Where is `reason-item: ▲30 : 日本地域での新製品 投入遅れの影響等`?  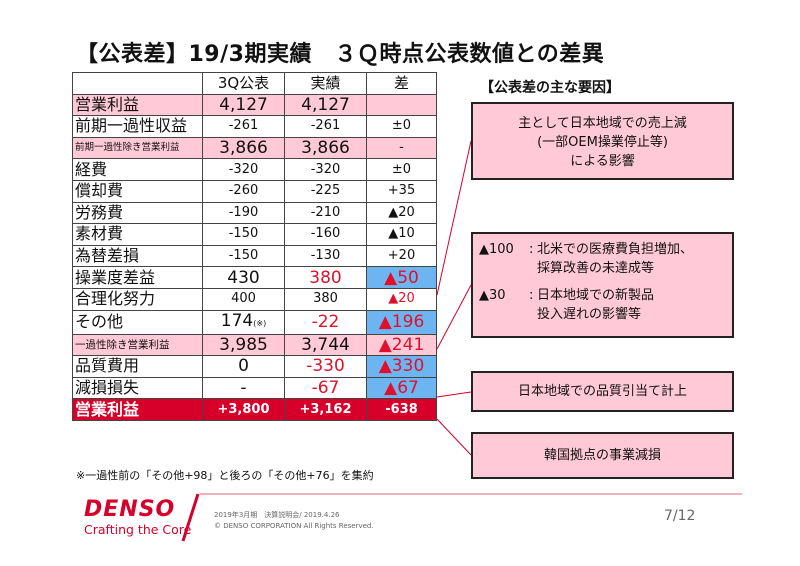
reason-item: ▲30 : 日本地域での新製品 投入遅れの影響等 is located at coordinates (605, 305).